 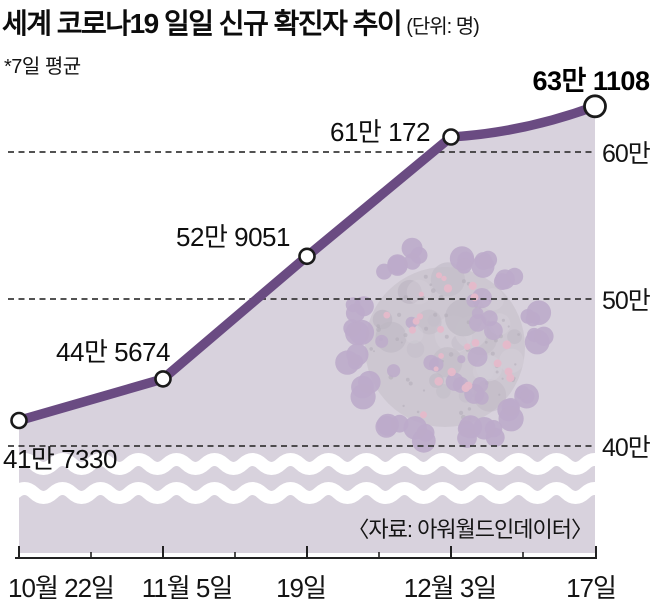 What do you see at coordinates (626, 448) in the screenshot?
I see `y-tick-label: 40만` at bounding box center [626, 448].